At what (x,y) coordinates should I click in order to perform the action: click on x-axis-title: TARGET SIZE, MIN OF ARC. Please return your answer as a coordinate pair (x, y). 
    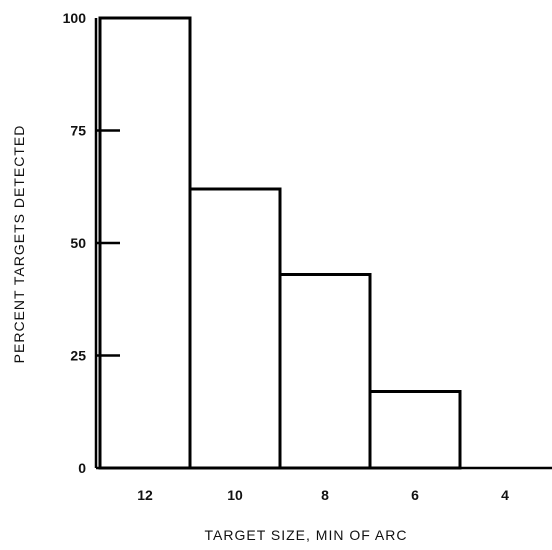
    Looking at the image, I should click on (306, 535).